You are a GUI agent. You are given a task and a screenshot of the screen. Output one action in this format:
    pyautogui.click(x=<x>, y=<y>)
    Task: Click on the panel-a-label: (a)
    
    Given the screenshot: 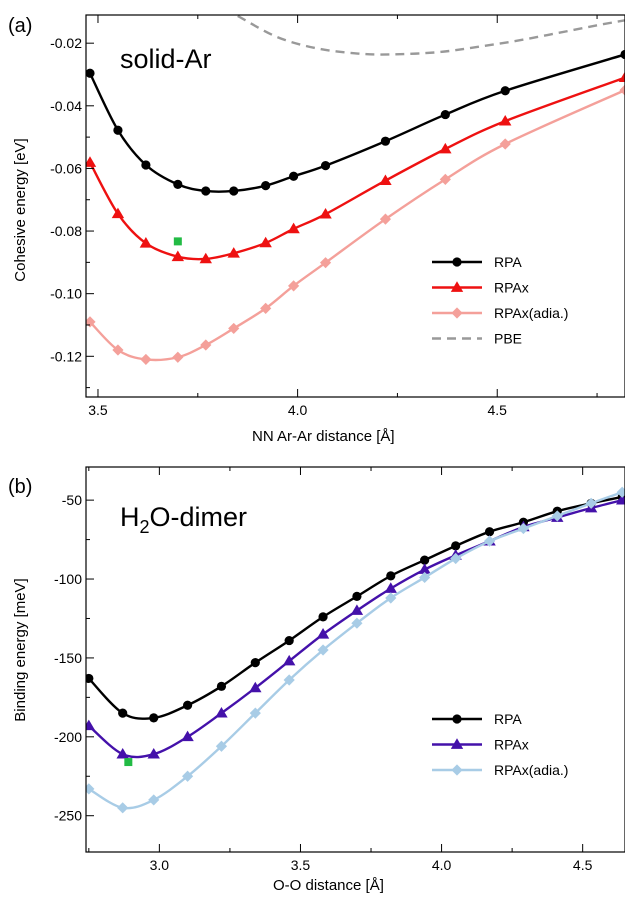 What is the action you would take?
    pyautogui.click(x=20, y=26)
    